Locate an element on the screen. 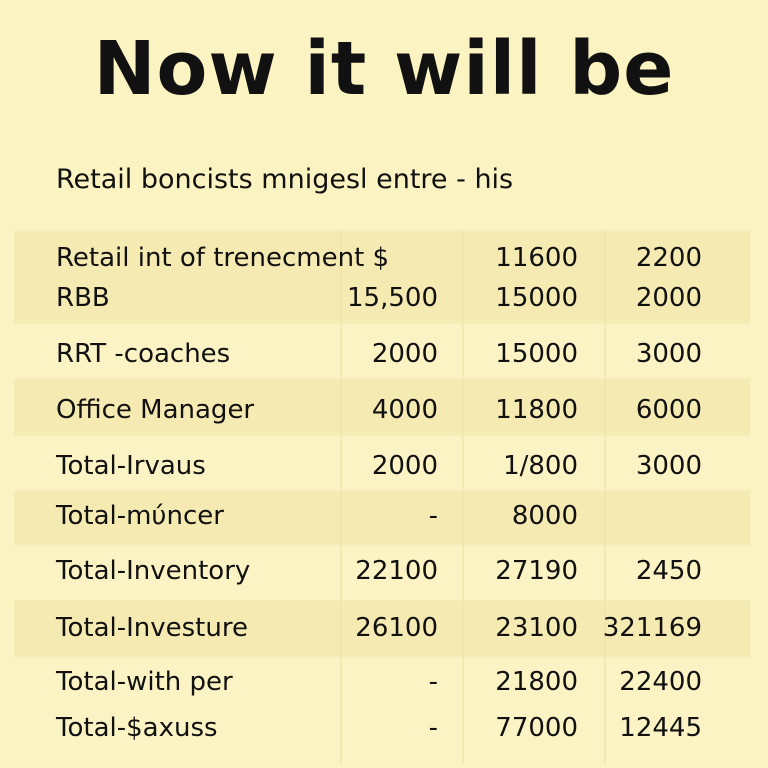  cell-col2: 1/800 is located at coordinates (540, 466).